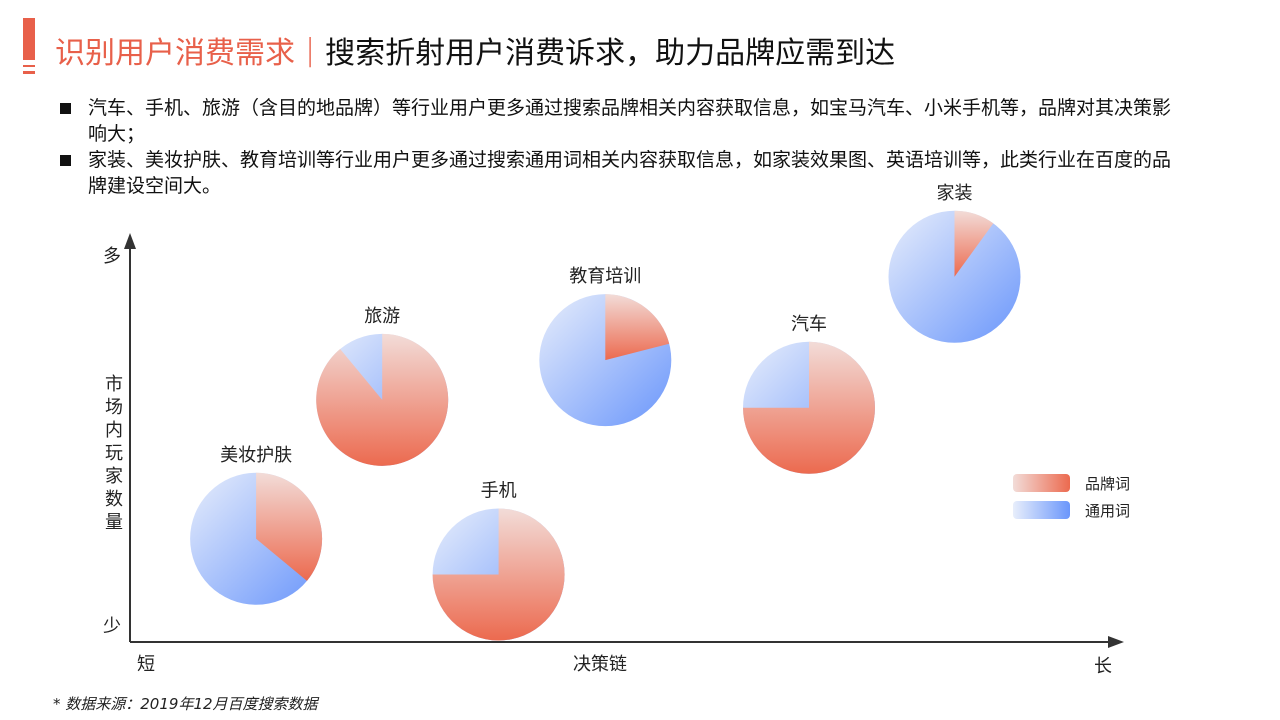 The width and height of the screenshot is (1280, 720). I want to click on footnote: * 数据来源：2019年12月百度搜索数据, so click(185, 704).